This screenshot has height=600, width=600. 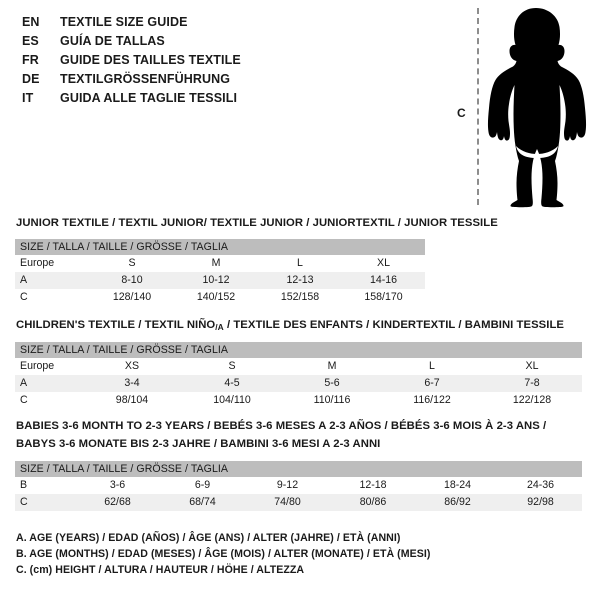 I want to click on cell-value: 158/170, so click(x=384, y=297).